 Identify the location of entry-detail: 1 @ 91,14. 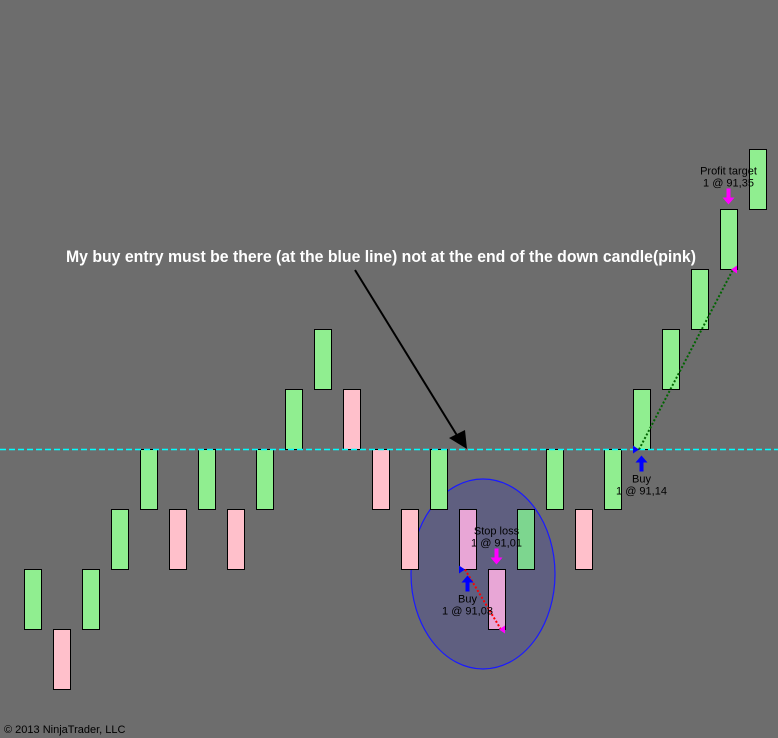
(641, 492).